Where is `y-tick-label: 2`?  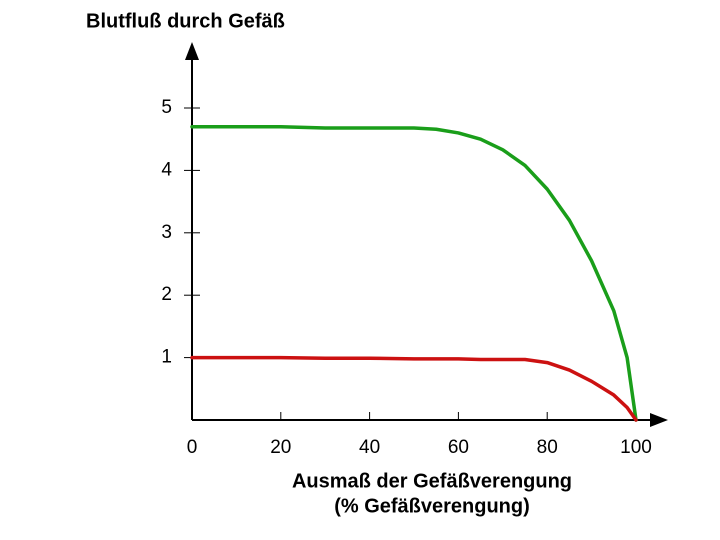
y-tick-label: 2 is located at coordinates (166, 294).